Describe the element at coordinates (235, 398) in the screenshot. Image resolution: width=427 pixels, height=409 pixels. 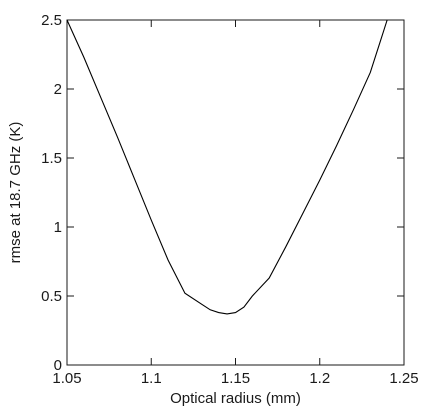
I see `x-axis-label: Optical radius (mm)` at that location.